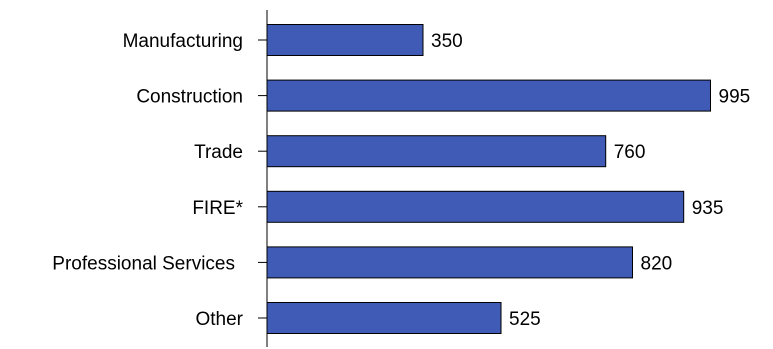 The width and height of the screenshot is (773, 349). I want to click on bar-fire, so click(475, 206).